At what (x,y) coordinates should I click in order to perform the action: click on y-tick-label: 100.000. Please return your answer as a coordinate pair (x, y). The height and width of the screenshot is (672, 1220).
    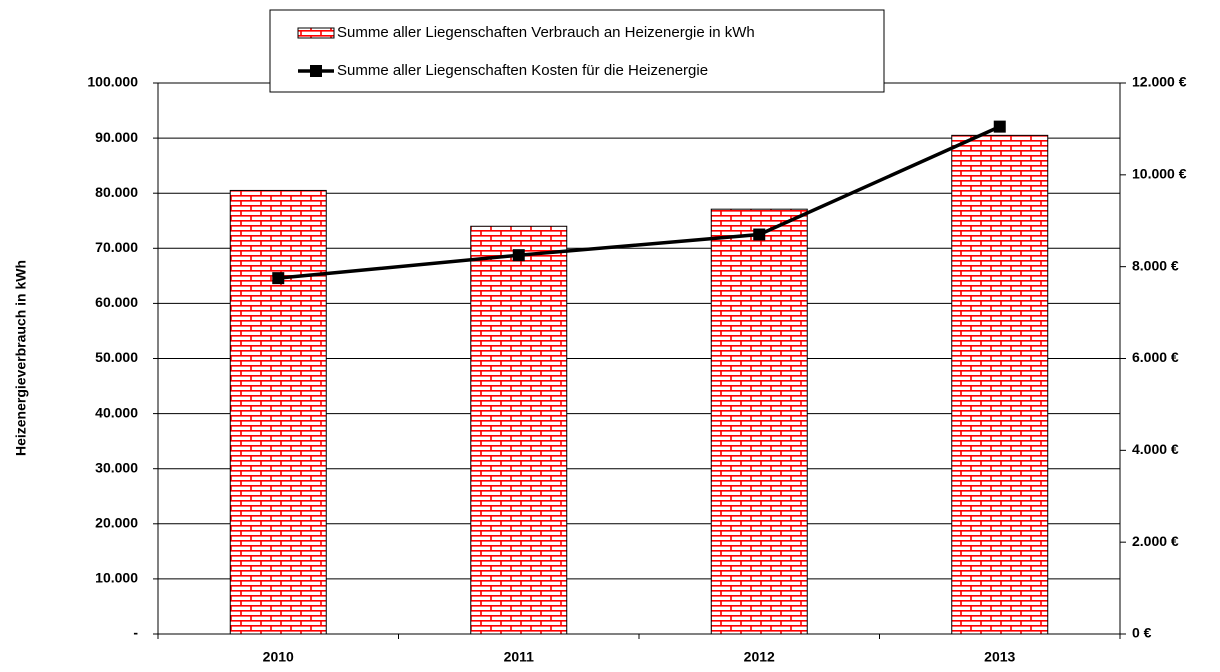
    Looking at the image, I should click on (112, 82).